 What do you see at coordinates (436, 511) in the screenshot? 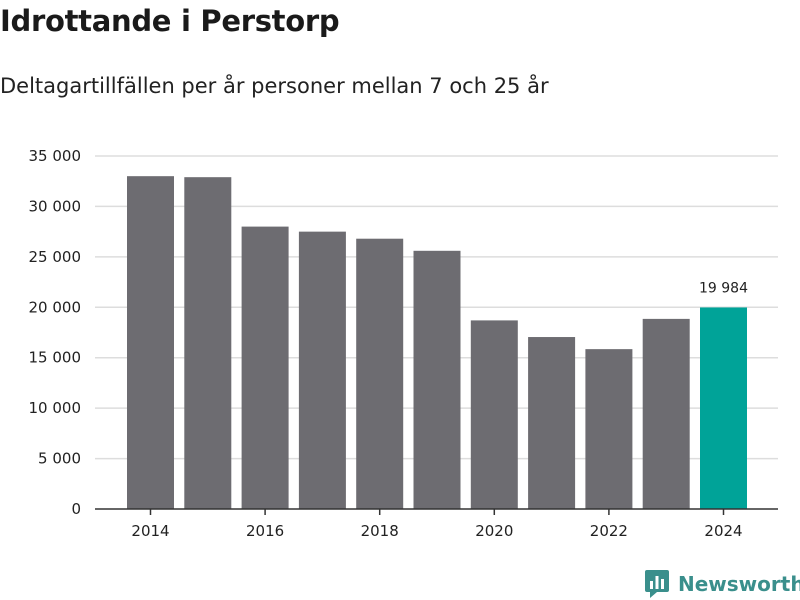
I see `axes` at bounding box center [436, 511].